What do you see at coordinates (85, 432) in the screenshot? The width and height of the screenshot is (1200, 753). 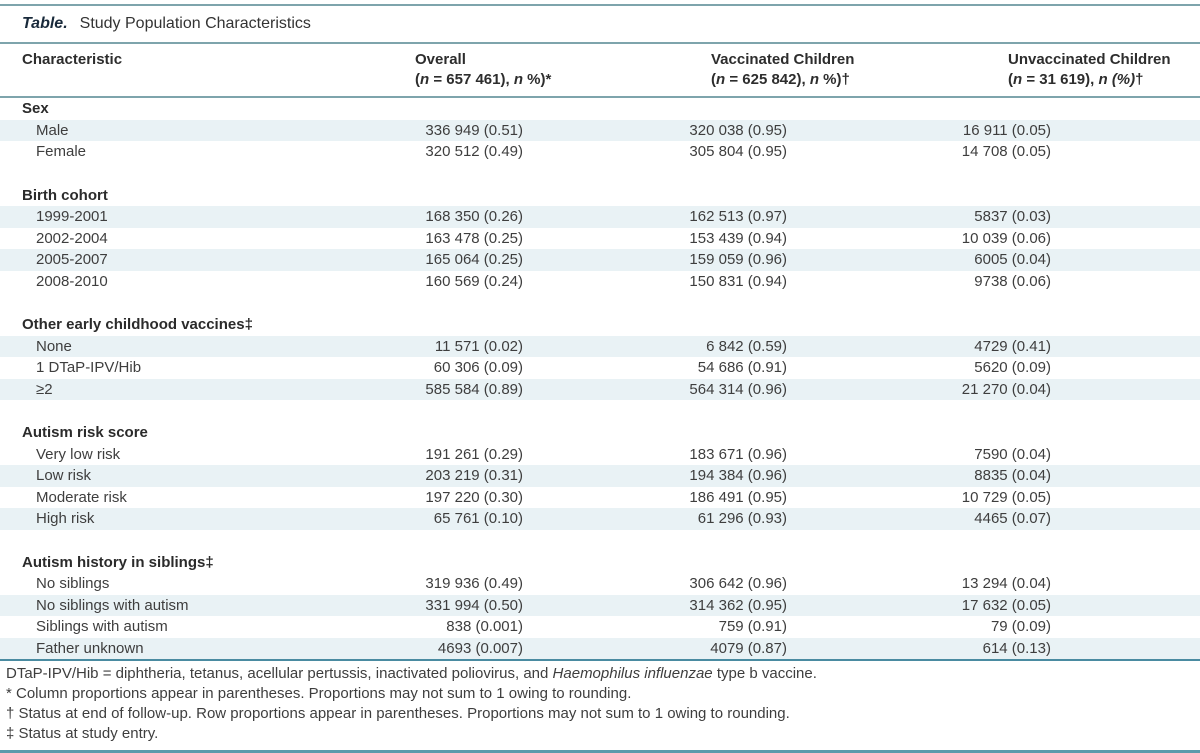 I see `section-header-label: Autism risk score` at bounding box center [85, 432].